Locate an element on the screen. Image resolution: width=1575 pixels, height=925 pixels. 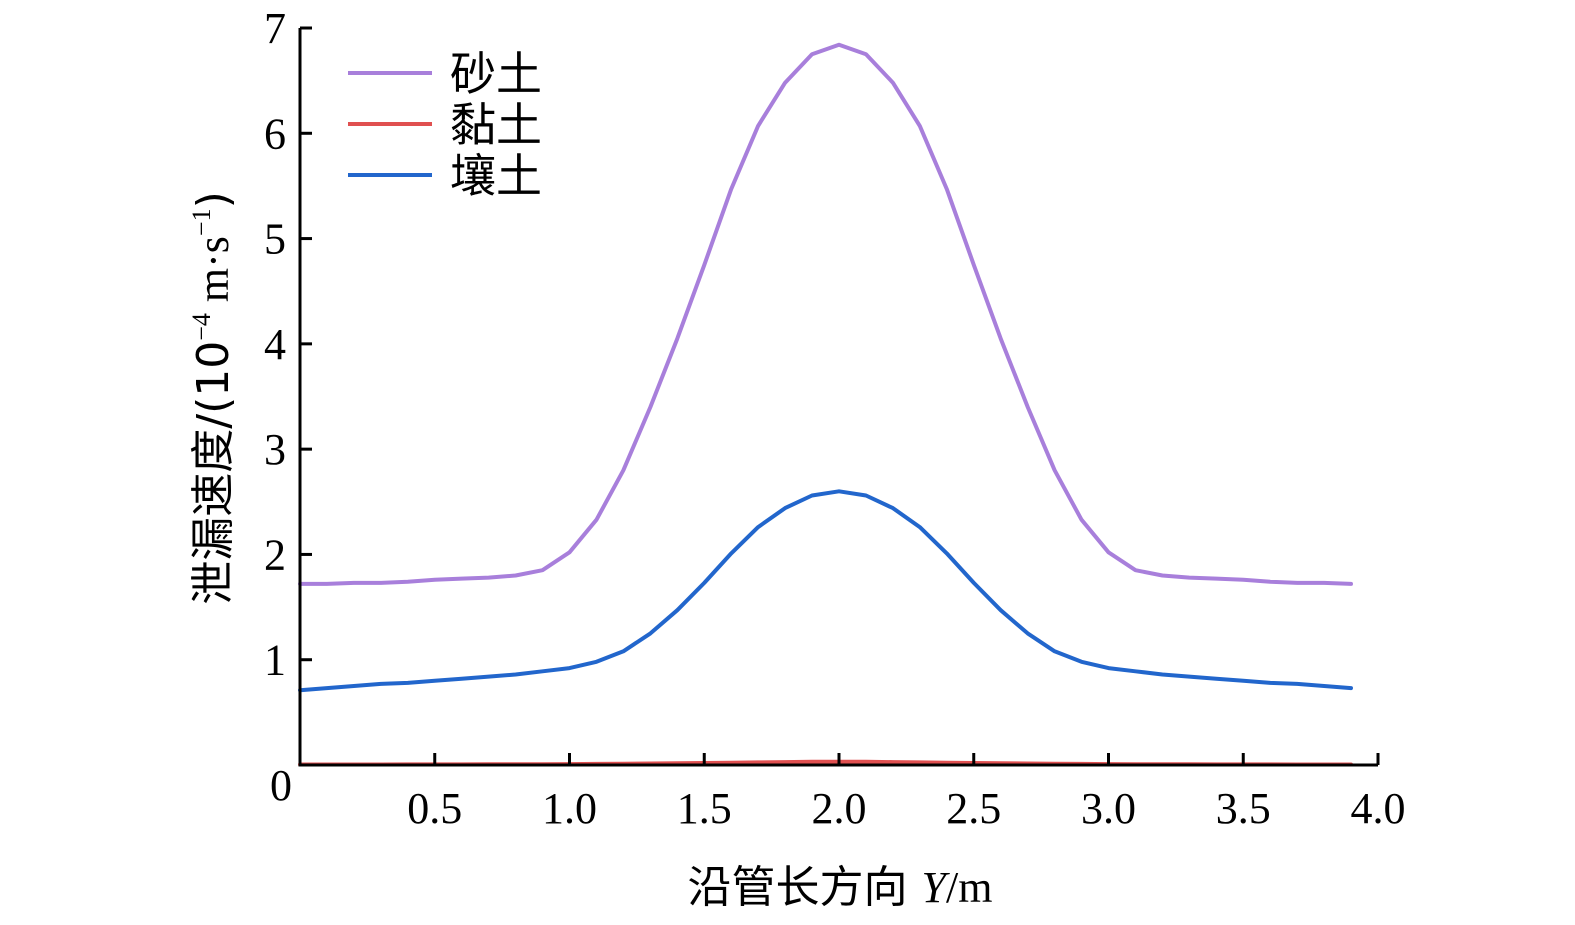
y-tick-label: 3 is located at coordinates (275, 449).